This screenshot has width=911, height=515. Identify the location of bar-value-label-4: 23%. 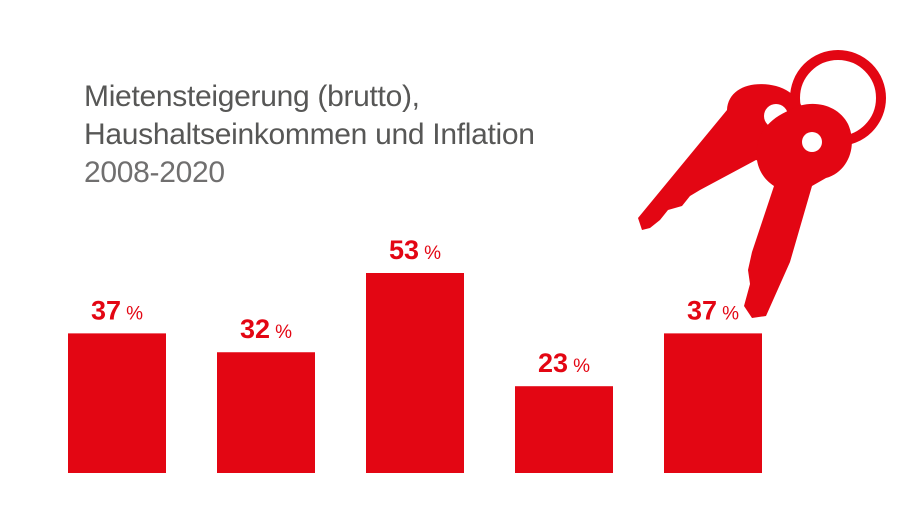
(564, 363).